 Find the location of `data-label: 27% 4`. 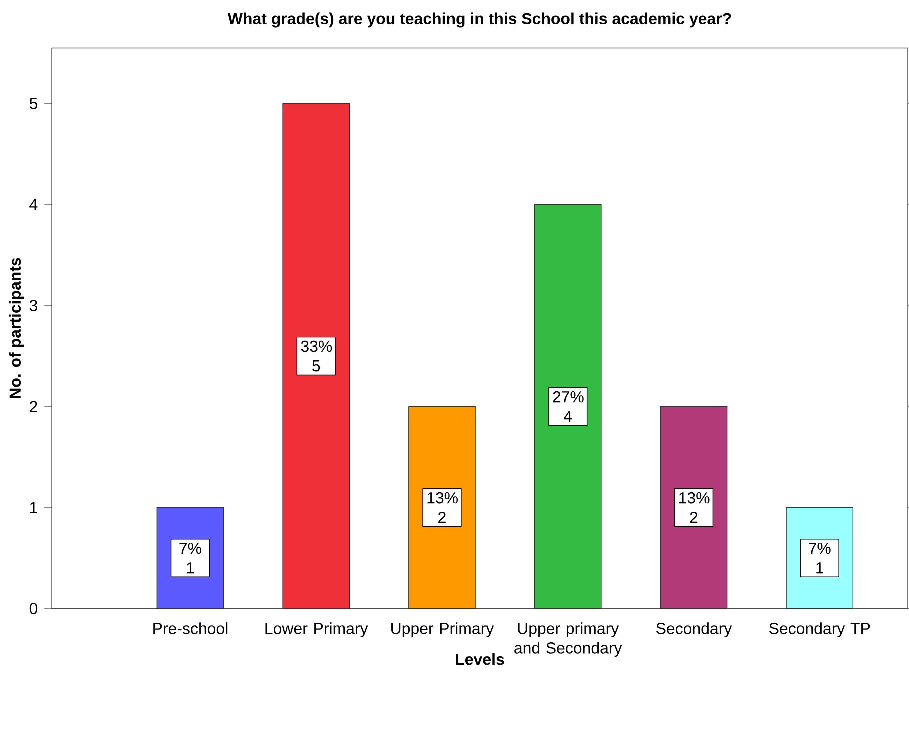

data-label: 27% 4 is located at coordinates (568, 406).